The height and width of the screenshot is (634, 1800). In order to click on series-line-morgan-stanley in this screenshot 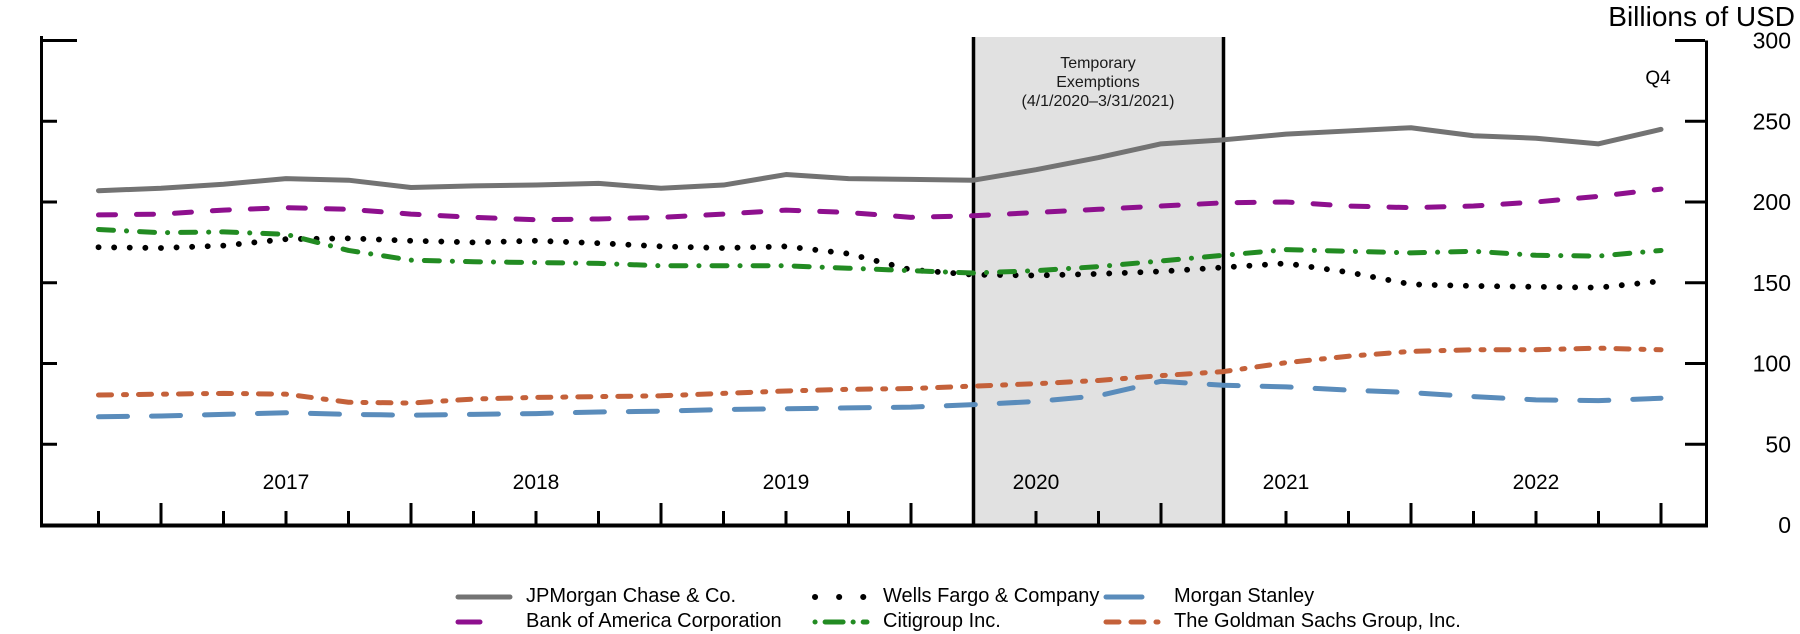, I will do `click(880, 399)`.